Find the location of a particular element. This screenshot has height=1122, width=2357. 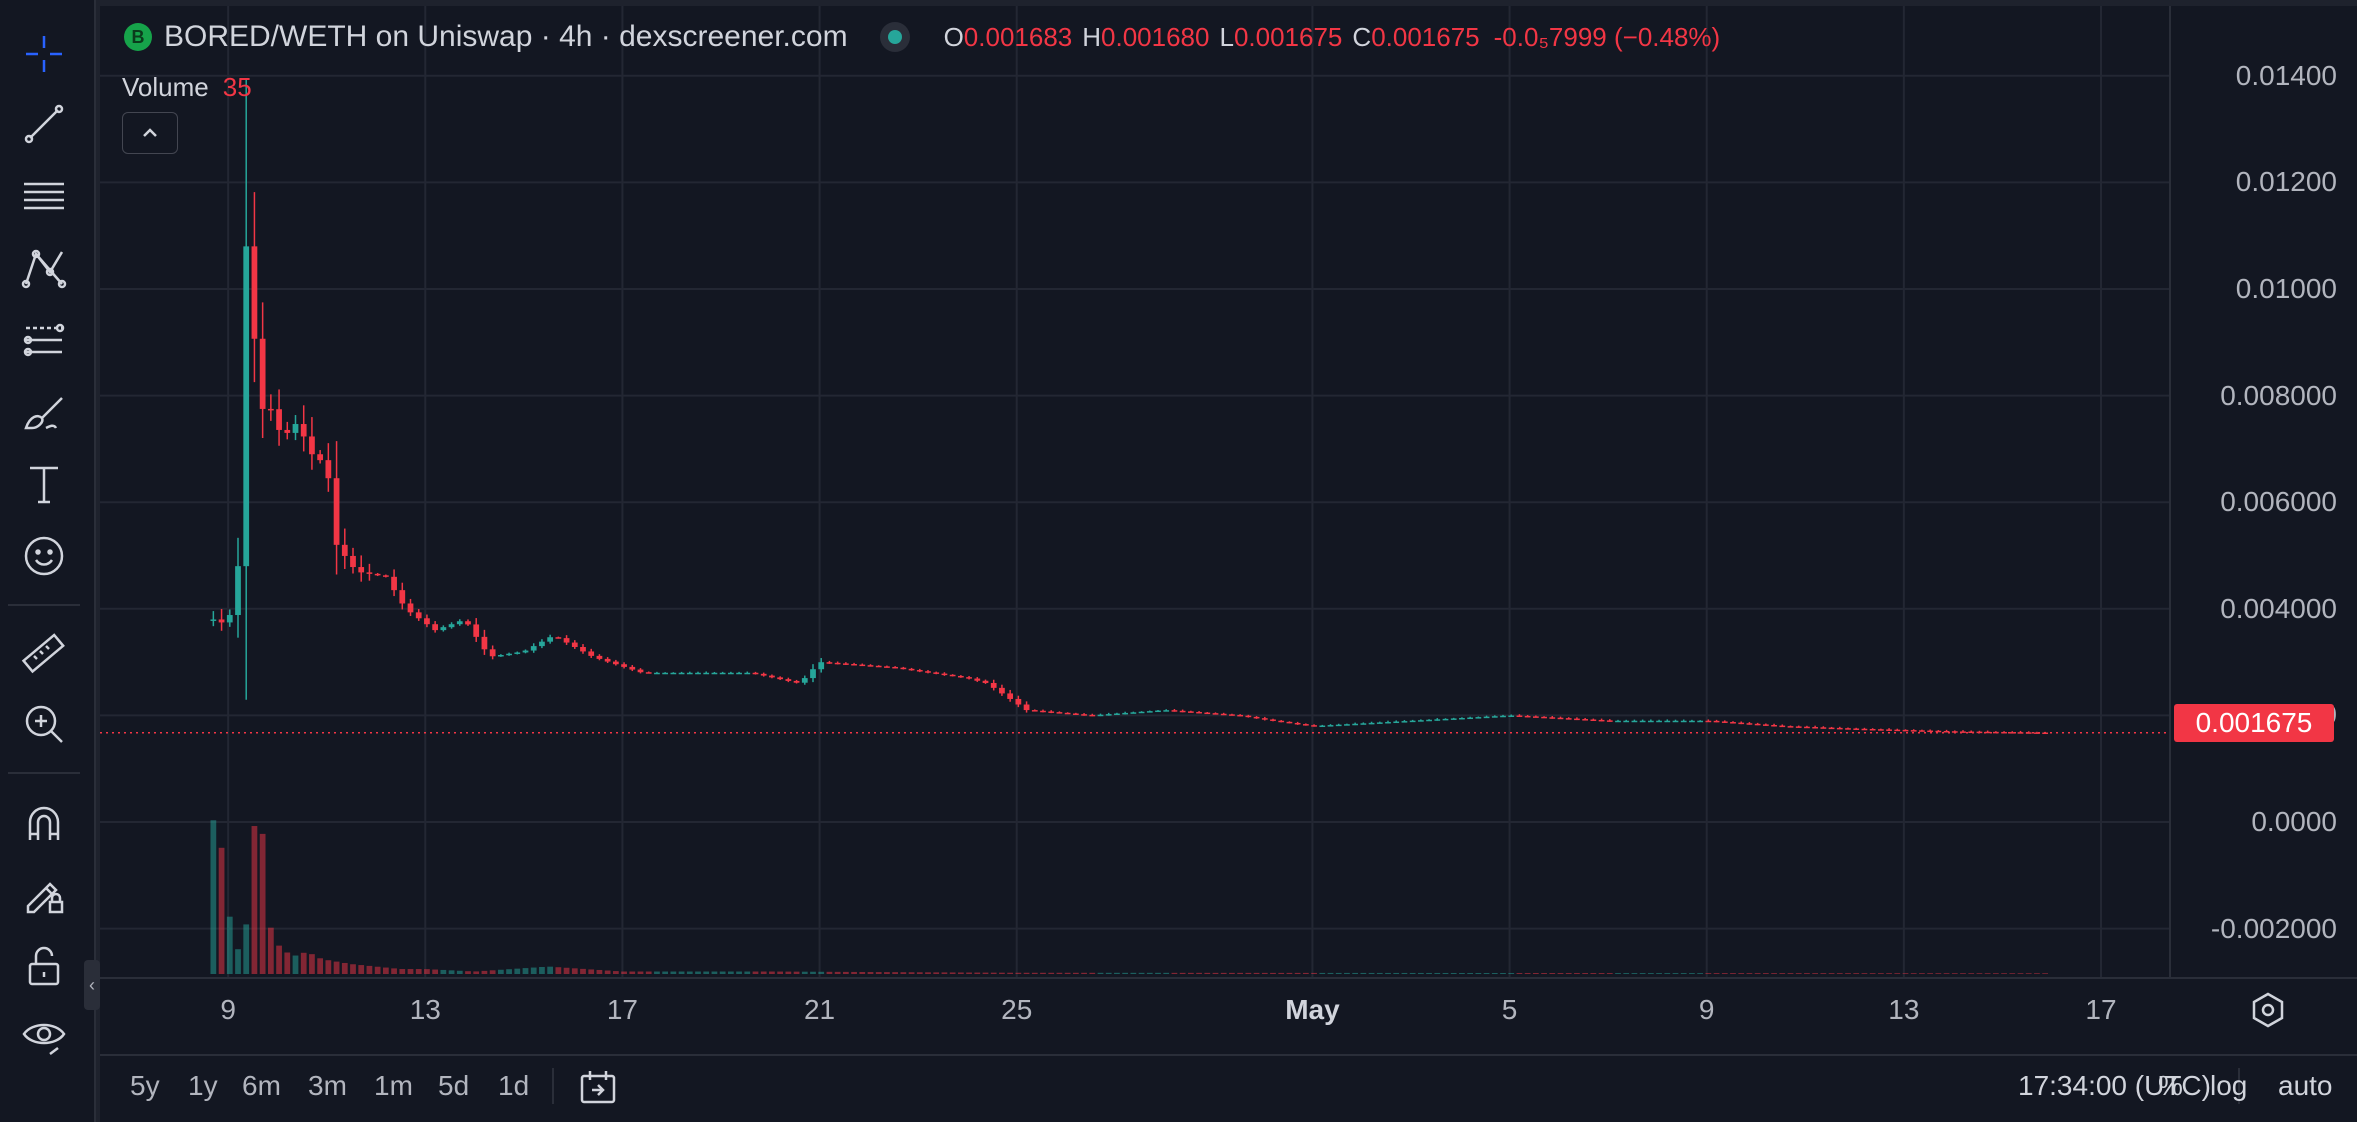

range-1d-button: 1d is located at coordinates (514, 1085).